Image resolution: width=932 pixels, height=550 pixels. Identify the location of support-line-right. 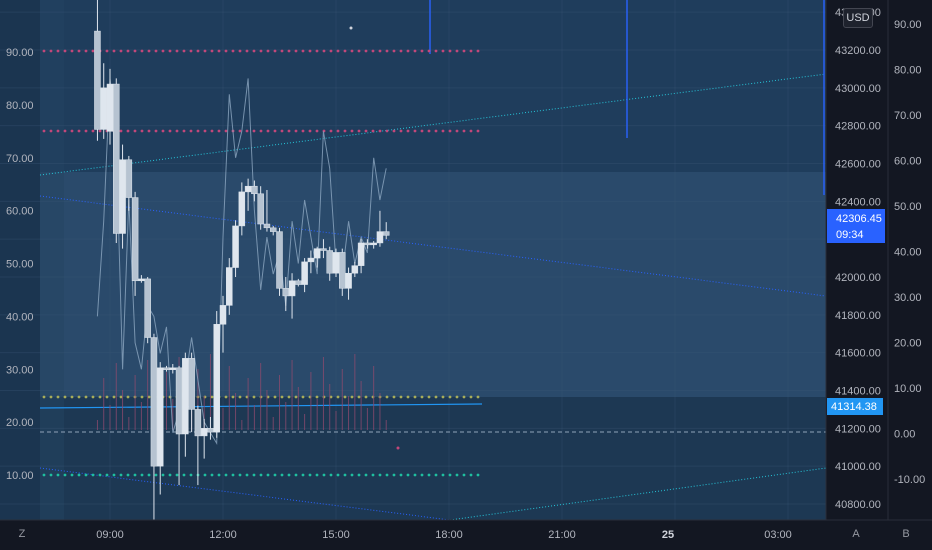
(638, 494).